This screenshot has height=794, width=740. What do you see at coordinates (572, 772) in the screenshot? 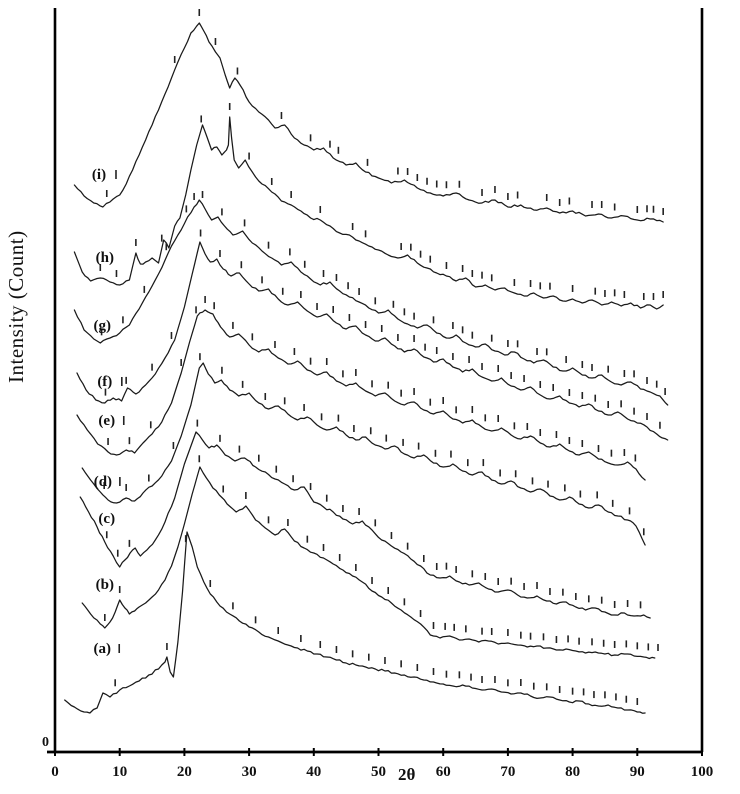
I see `x-tick-label: 80` at bounding box center [572, 772].